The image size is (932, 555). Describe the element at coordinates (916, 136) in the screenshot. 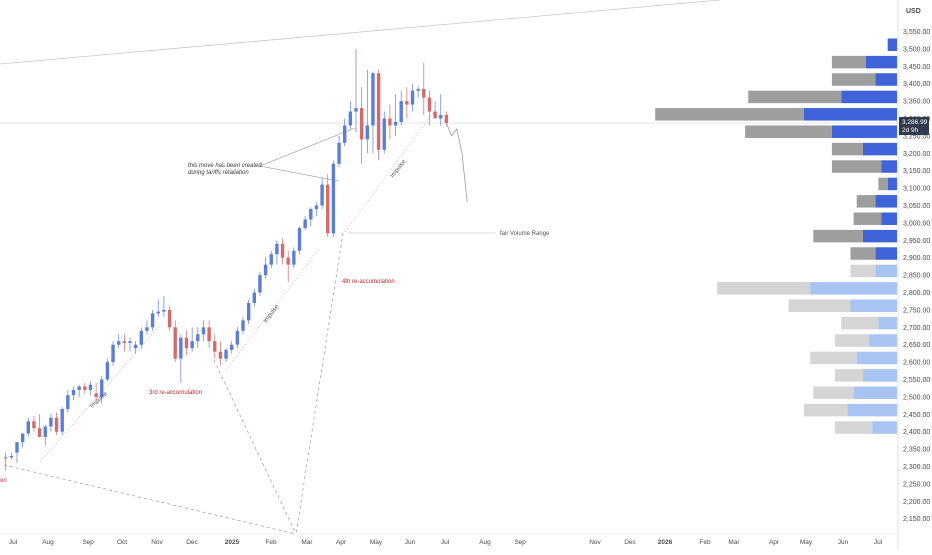

I see `y-tick-label: 3,250.00` at that location.